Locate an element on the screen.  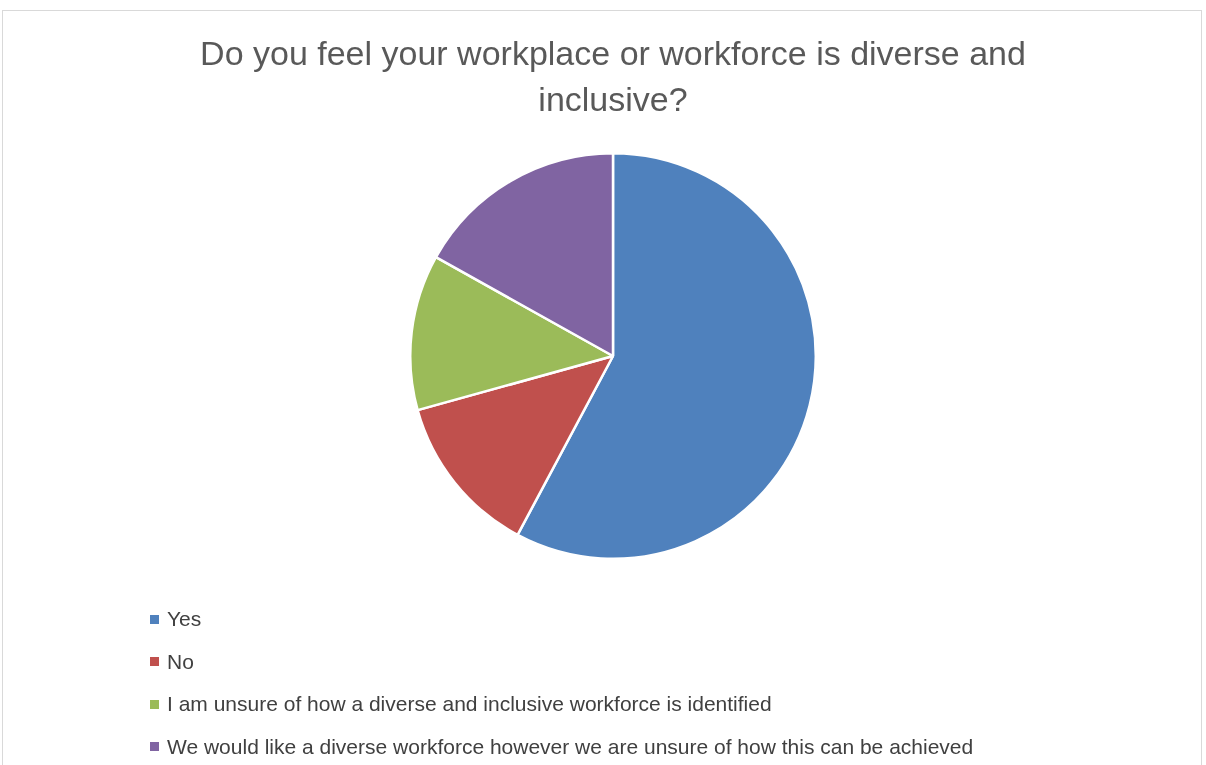
chart-title: Do you feel your workplace or workforce is diverse and inclusive? is located at coordinates (613, 76).